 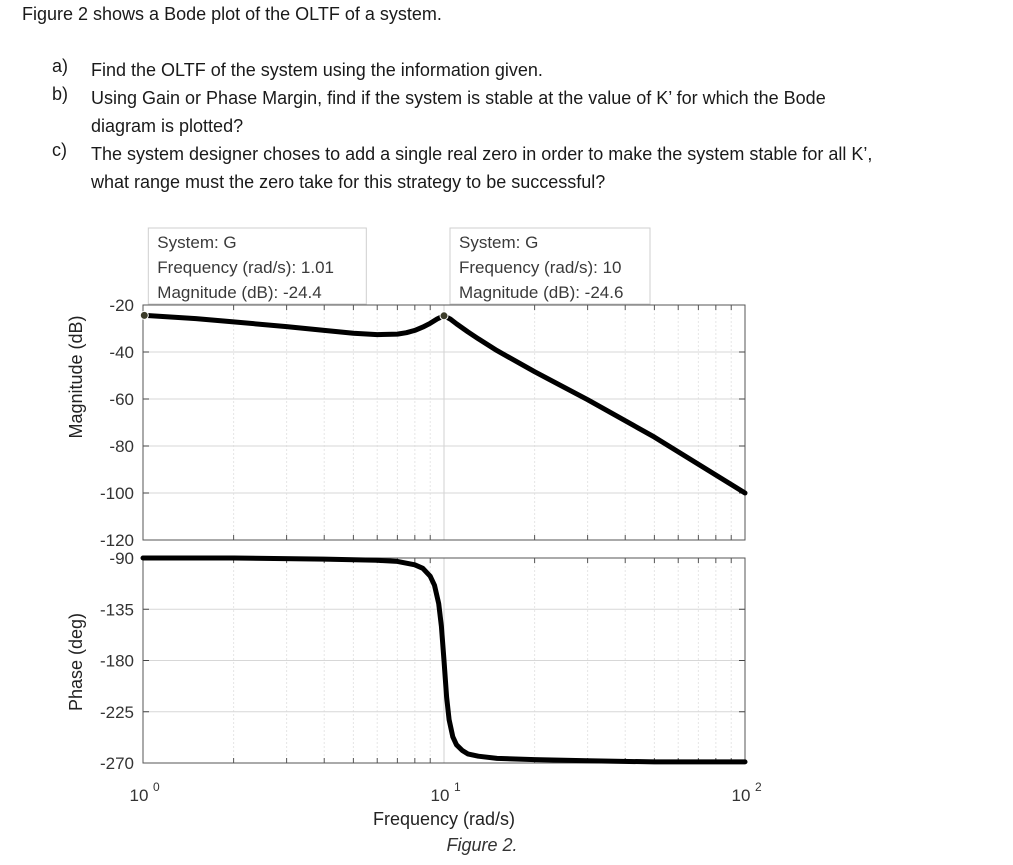 What do you see at coordinates (59, 150) in the screenshot?
I see `question-label: c)` at bounding box center [59, 150].